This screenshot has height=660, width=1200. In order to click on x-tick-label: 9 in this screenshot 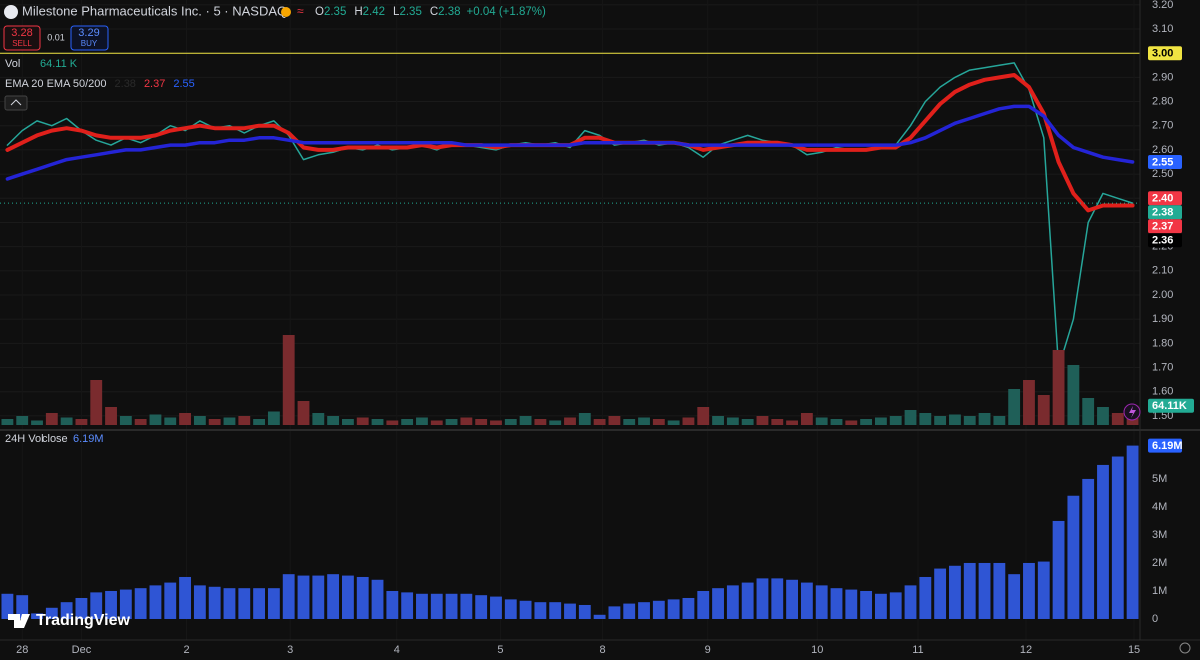, I will do `click(708, 650)`.